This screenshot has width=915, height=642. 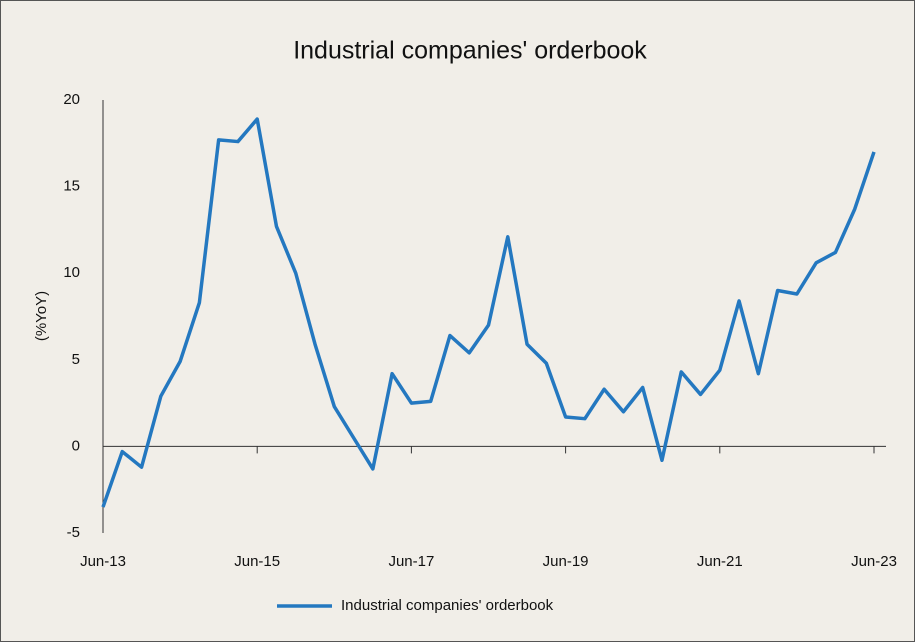 What do you see at coordinates (71, 272) in the screenshot?
I see `y-tick-label: 10` at bounding box center [71, 272].